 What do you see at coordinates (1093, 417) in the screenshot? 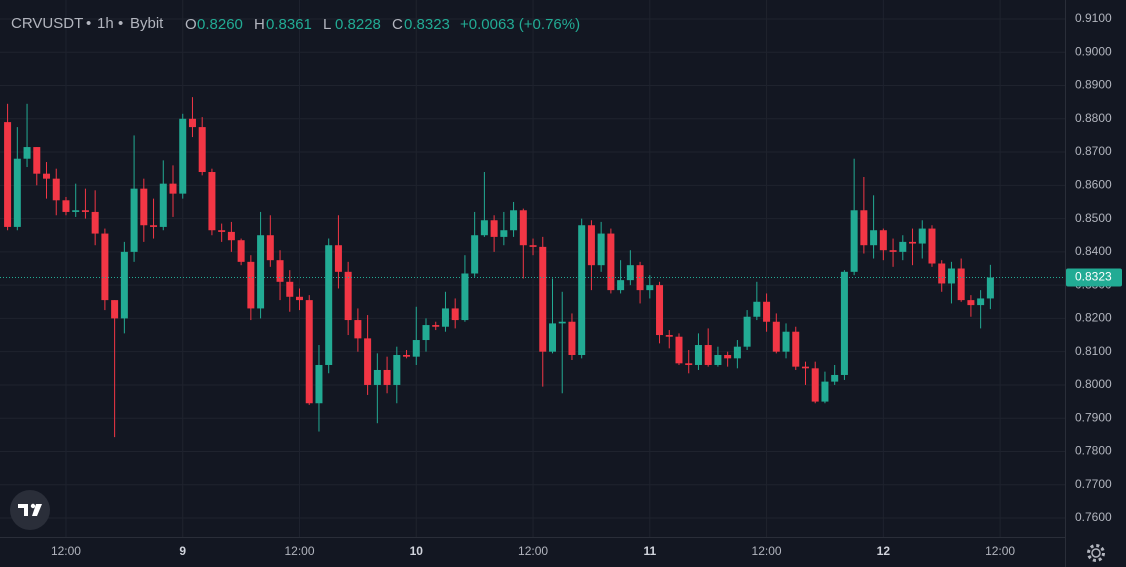
I see `y-tick-label: 0.7900` at bounding box center [1093, 417].